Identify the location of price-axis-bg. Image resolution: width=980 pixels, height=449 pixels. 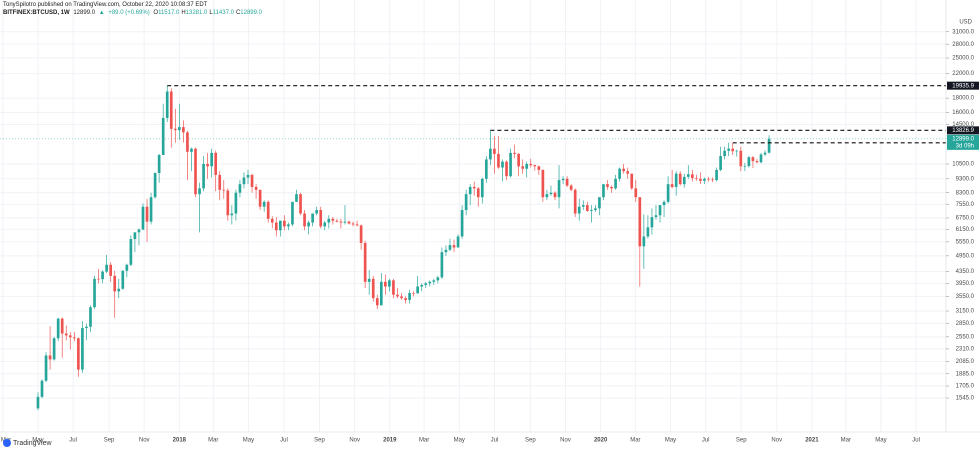
(963, 216).